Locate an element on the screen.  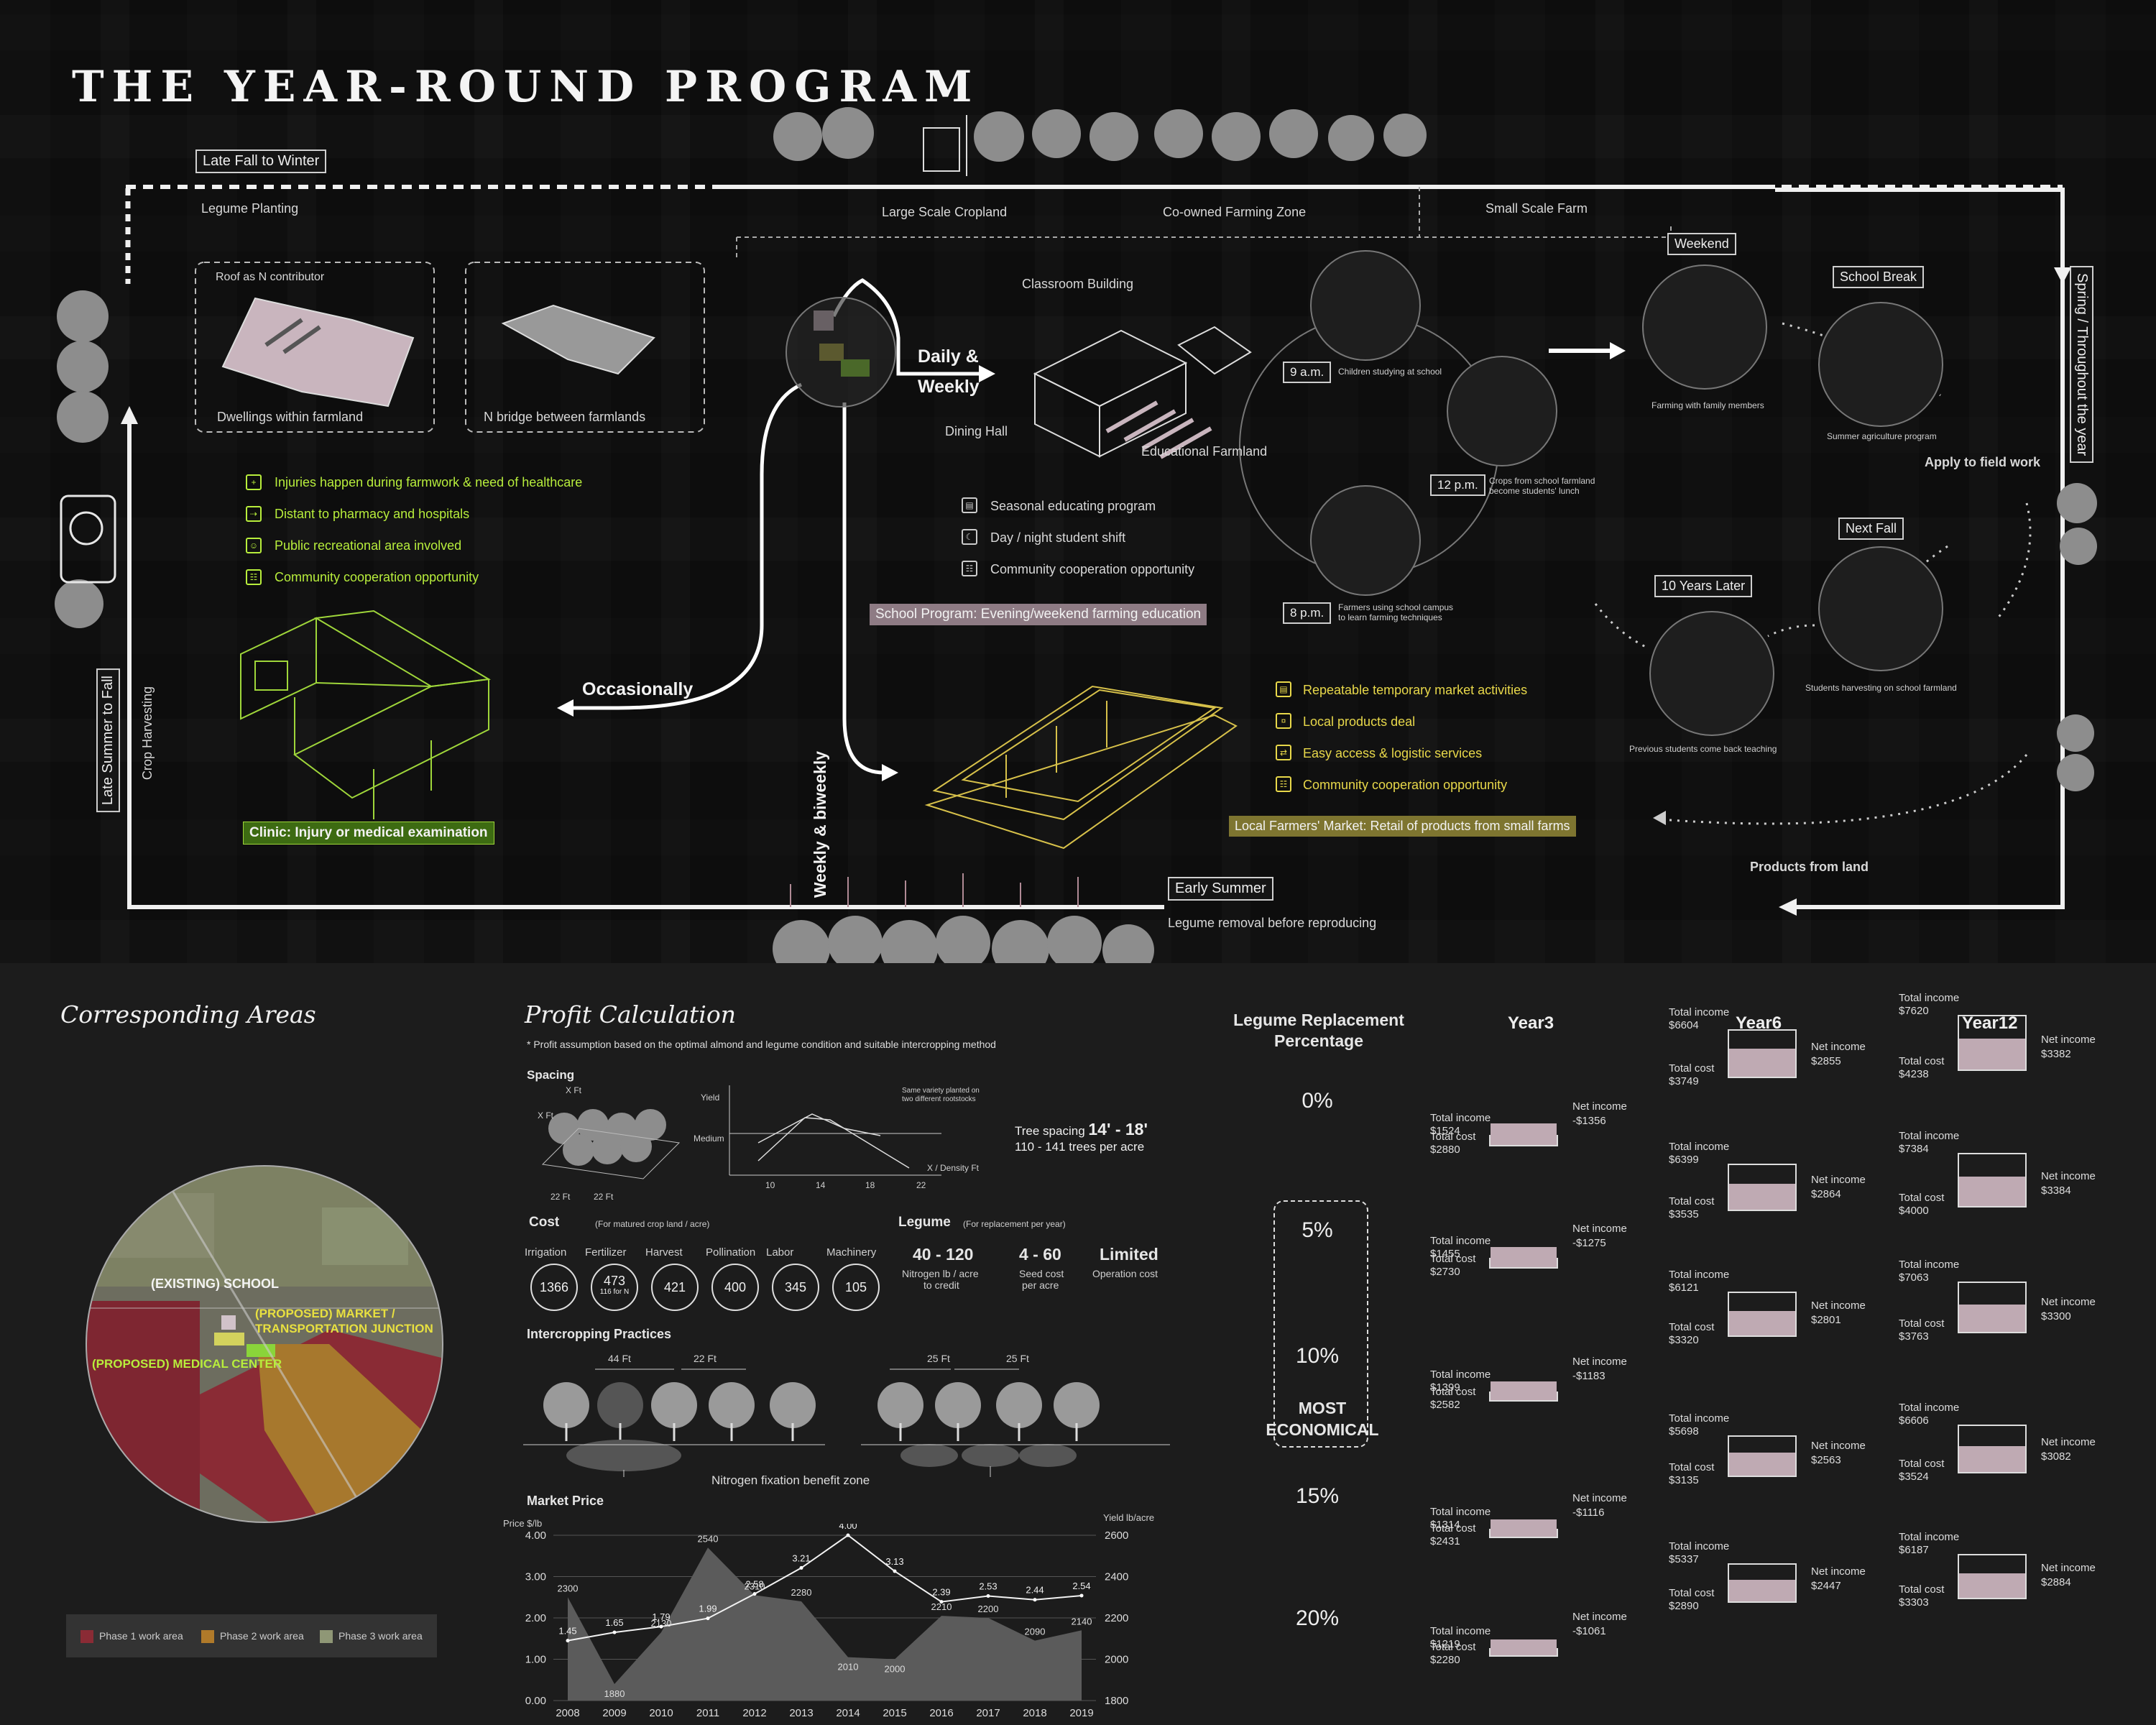
phase-legend is located at coordinates (252, 1635).